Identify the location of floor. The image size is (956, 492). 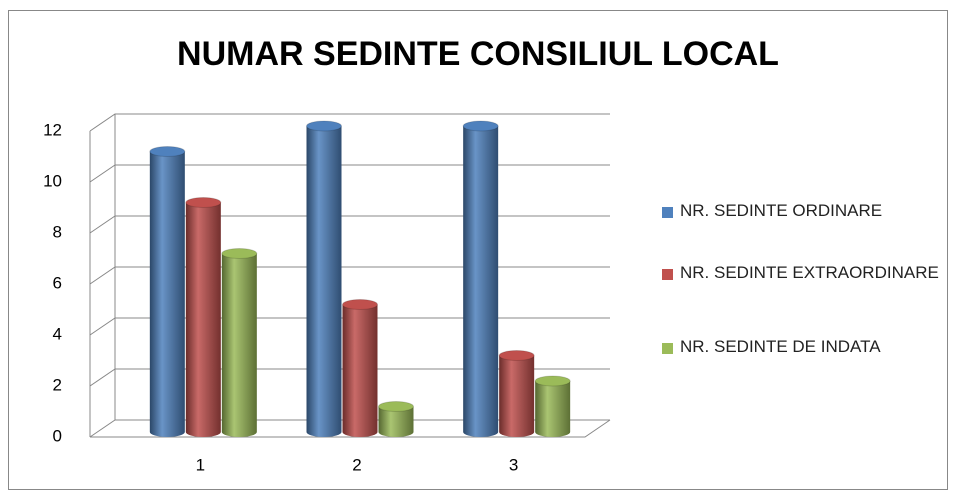
(350, 428).